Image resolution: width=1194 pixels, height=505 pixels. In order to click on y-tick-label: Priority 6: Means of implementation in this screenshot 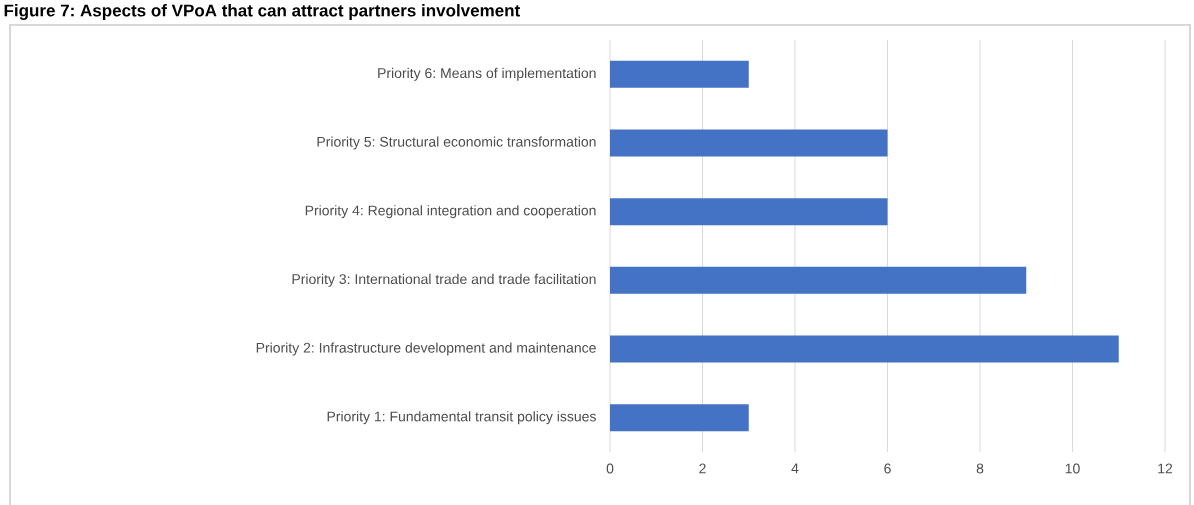, I will do `click(487, 74)`.